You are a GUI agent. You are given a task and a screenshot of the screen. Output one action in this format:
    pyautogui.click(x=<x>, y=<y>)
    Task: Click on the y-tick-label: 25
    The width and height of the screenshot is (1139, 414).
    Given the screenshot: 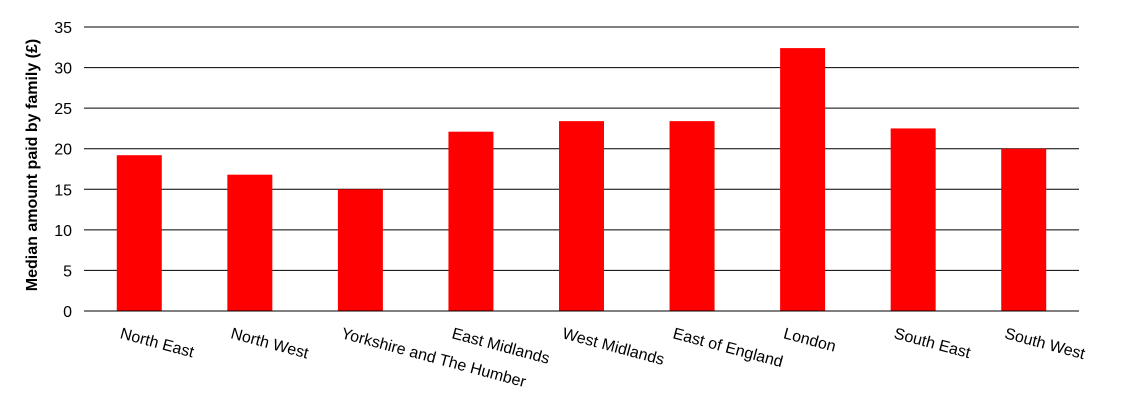 What is the action you would take?
    pyautogui.click(x=63, y=109)
    